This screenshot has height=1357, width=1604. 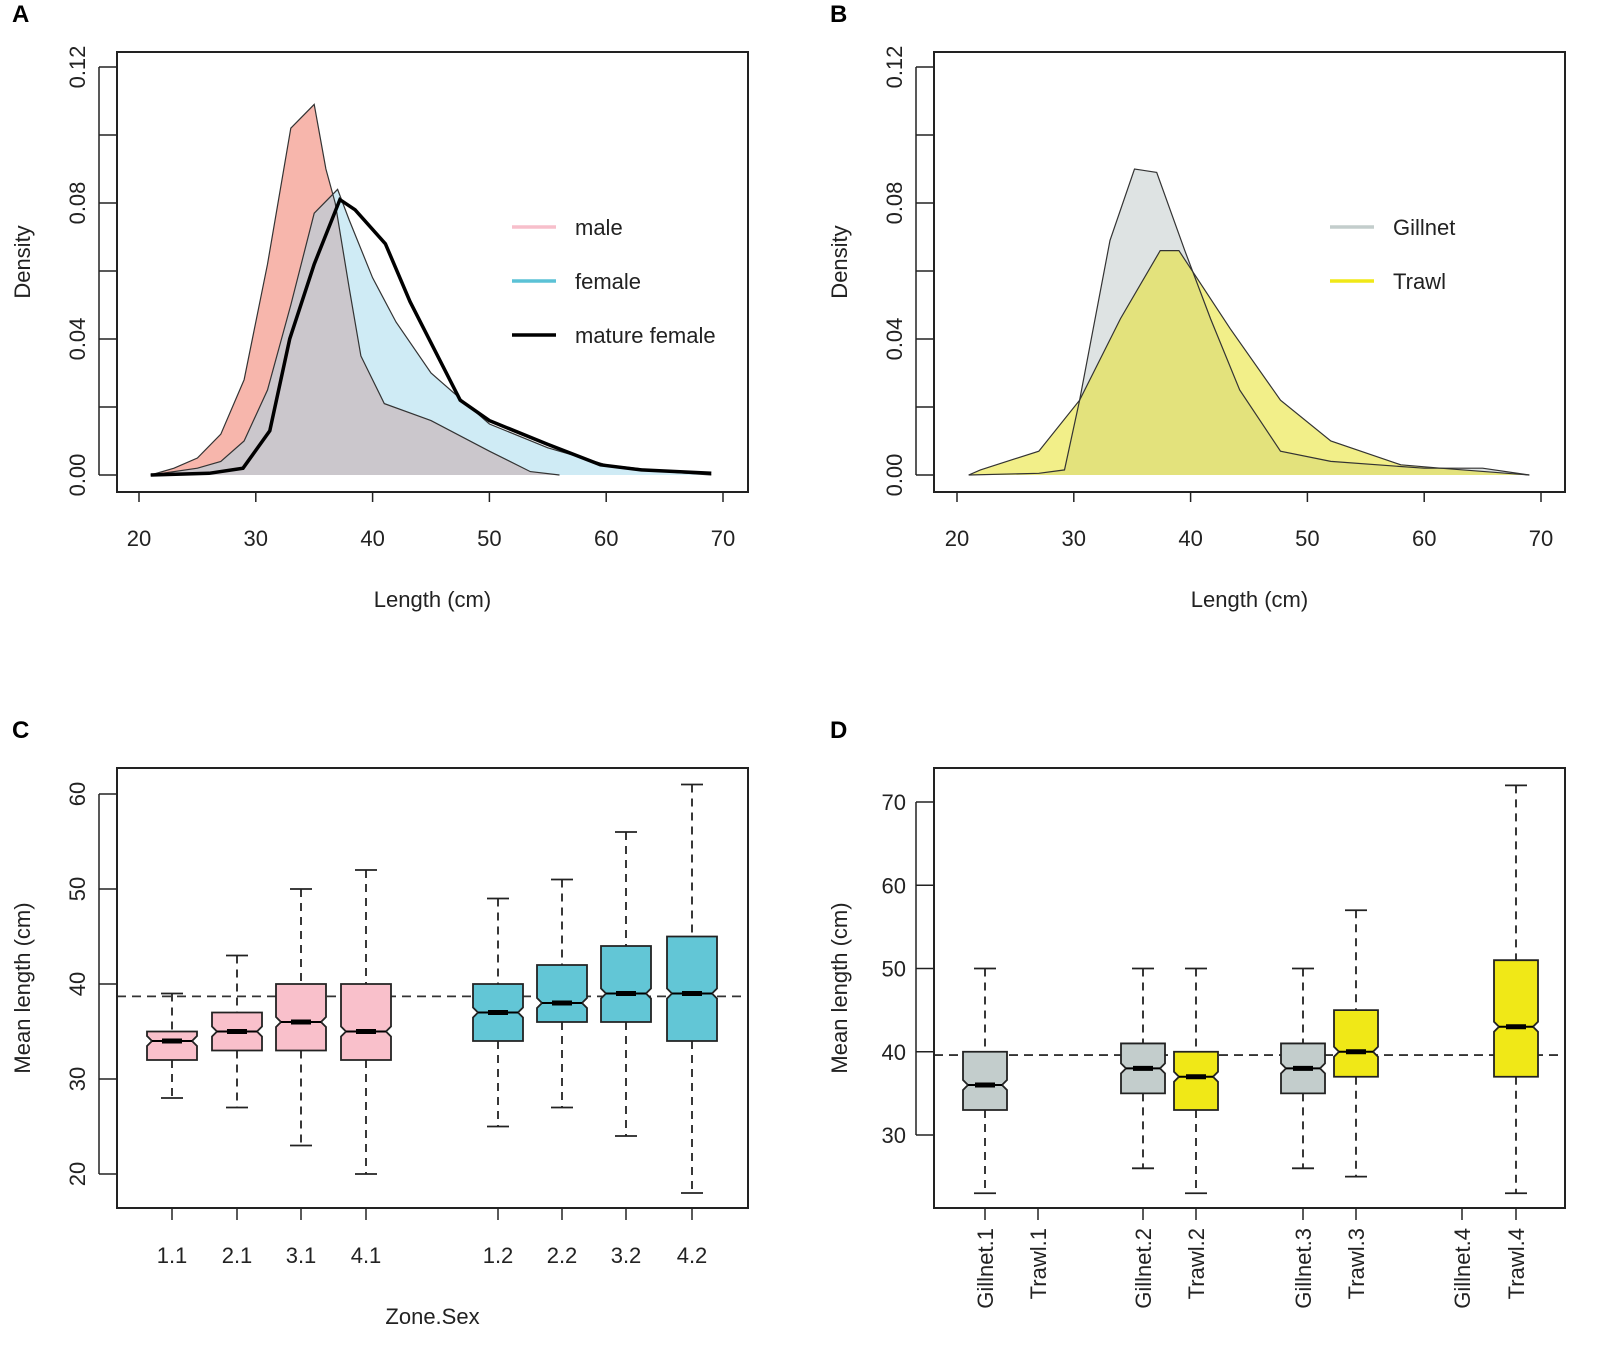 What do you see at coordinates (77, 1174) in the screenshot?
I see `y-tick-label: 20` at bounding box center [77, 1174].